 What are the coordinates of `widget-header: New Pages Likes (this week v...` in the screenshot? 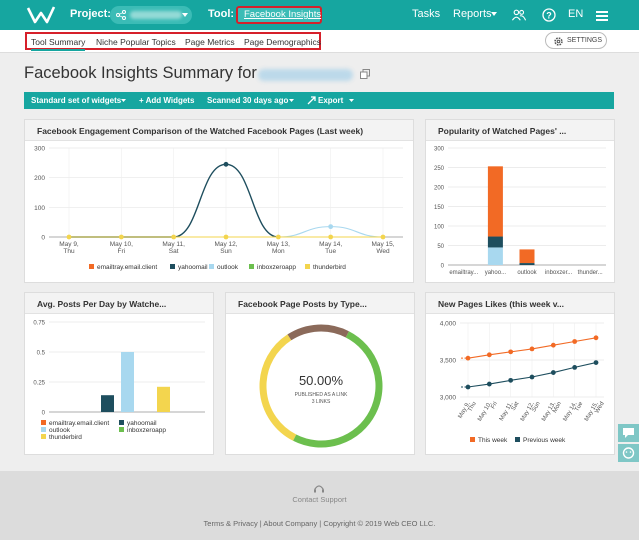 It's located at (520, 303).